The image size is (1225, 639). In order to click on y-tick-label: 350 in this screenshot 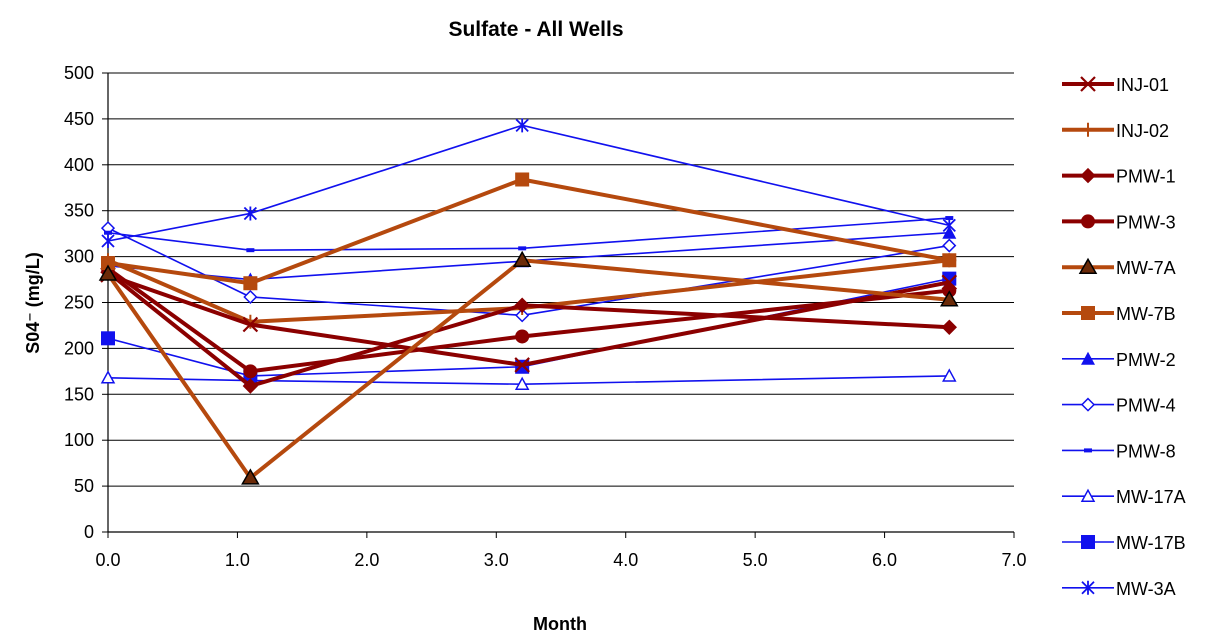, I will do `click(79, 211)`.